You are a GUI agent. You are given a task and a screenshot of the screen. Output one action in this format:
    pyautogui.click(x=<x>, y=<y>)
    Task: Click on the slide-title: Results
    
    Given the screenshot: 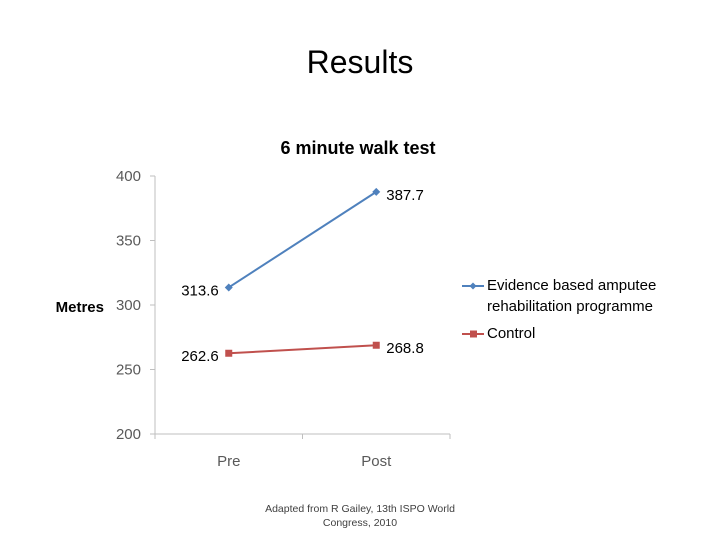 What is the action you would take?
    pyautogui.click(x=360, y=62)
    